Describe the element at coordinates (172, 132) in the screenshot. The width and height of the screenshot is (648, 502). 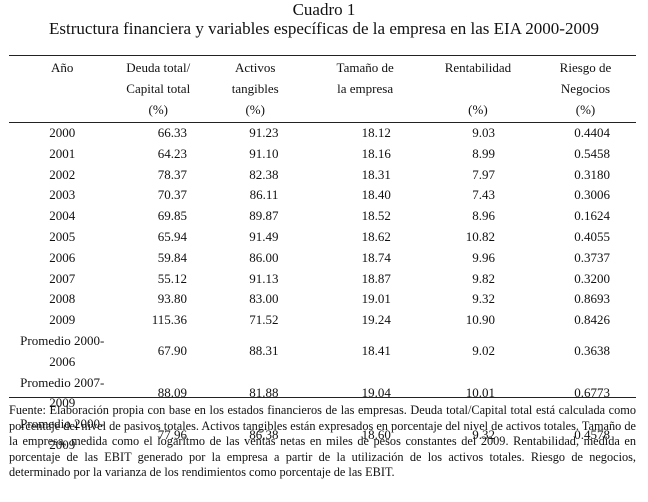
I see `table-cell: 66.33` at that location.